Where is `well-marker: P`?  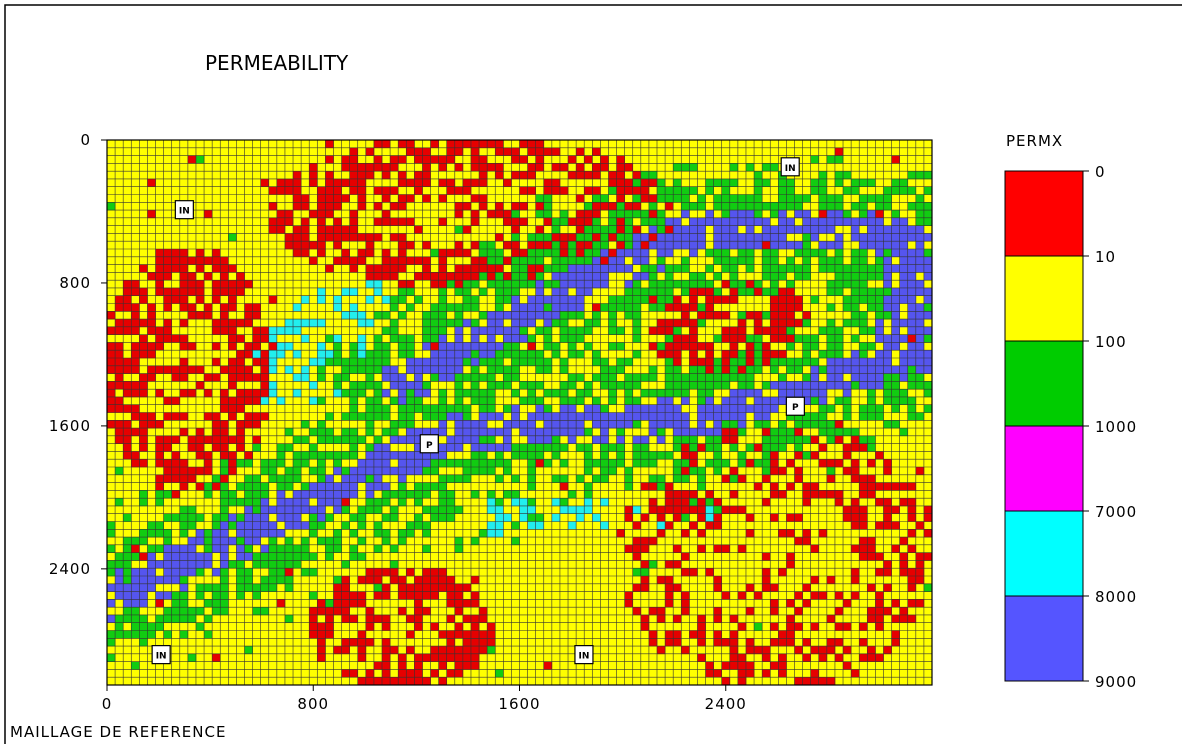 well-marker: P is located at coordinates (795, 406).